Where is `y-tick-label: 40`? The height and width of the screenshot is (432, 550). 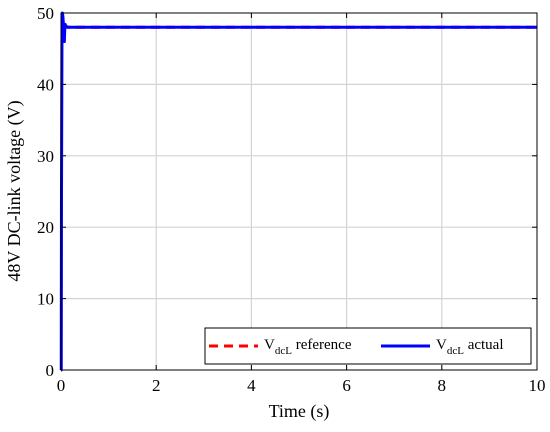 y-tick-label: 40 is located at coordinates (45, 84).